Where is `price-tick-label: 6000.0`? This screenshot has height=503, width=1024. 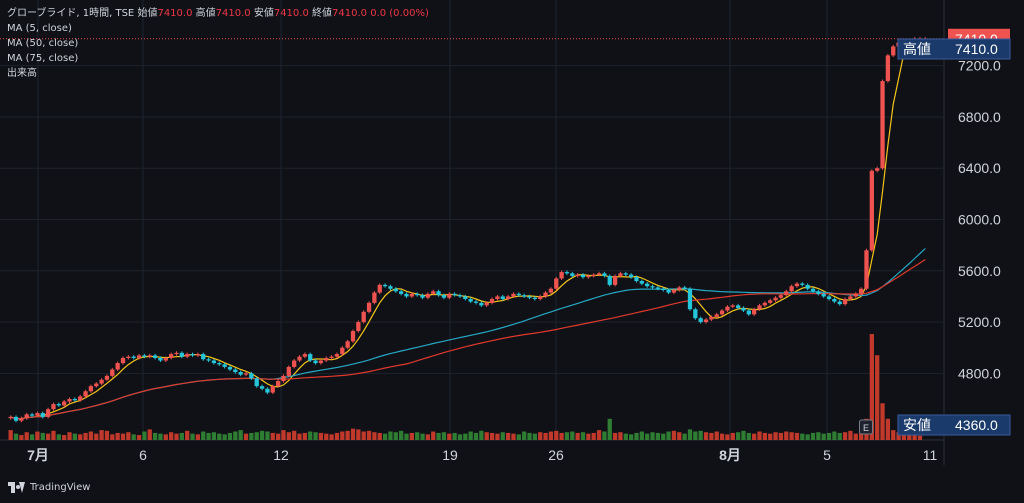 price-tick-label: 6000.0 is located at coordinates (979, 220).